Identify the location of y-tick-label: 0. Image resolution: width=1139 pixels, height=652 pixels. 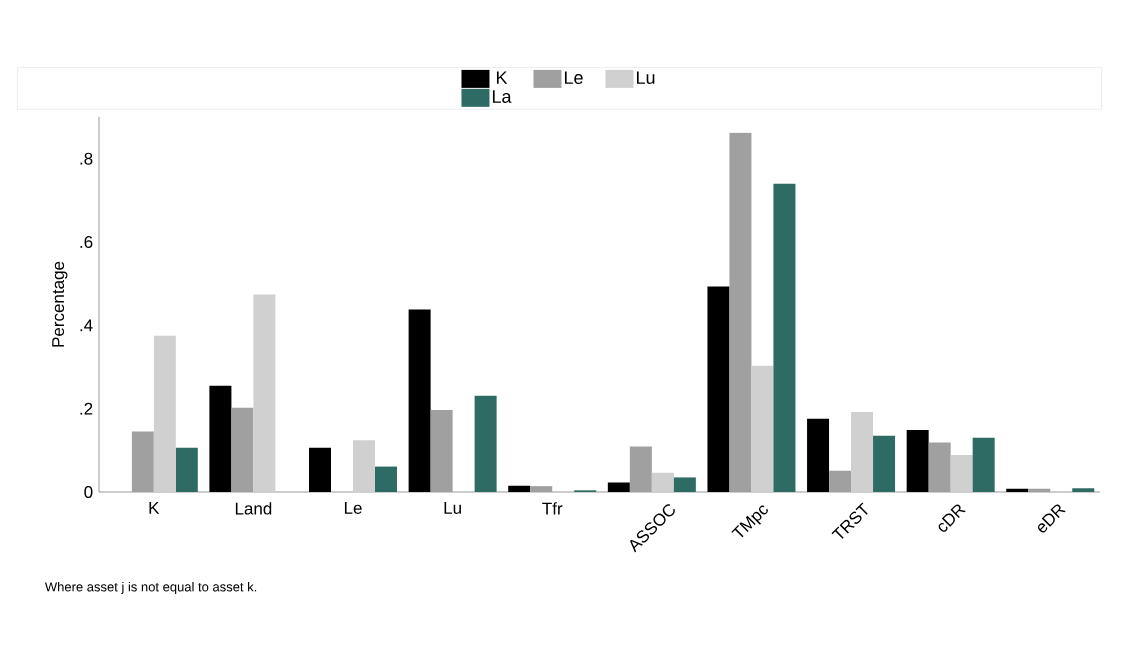
(88, 492).